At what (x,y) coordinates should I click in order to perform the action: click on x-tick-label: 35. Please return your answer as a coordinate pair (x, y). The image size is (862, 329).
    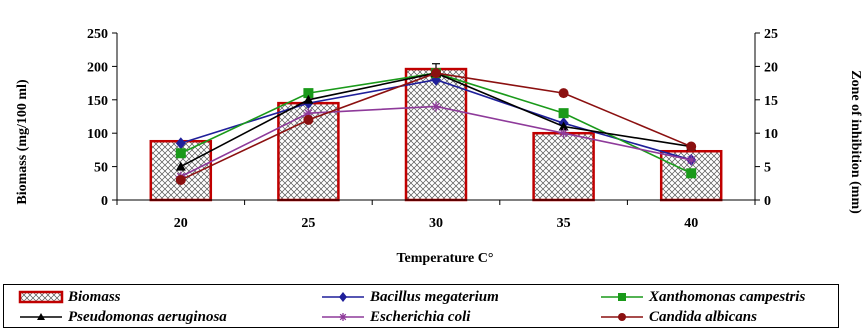
    Looking at the image, I should click on (564, 223).